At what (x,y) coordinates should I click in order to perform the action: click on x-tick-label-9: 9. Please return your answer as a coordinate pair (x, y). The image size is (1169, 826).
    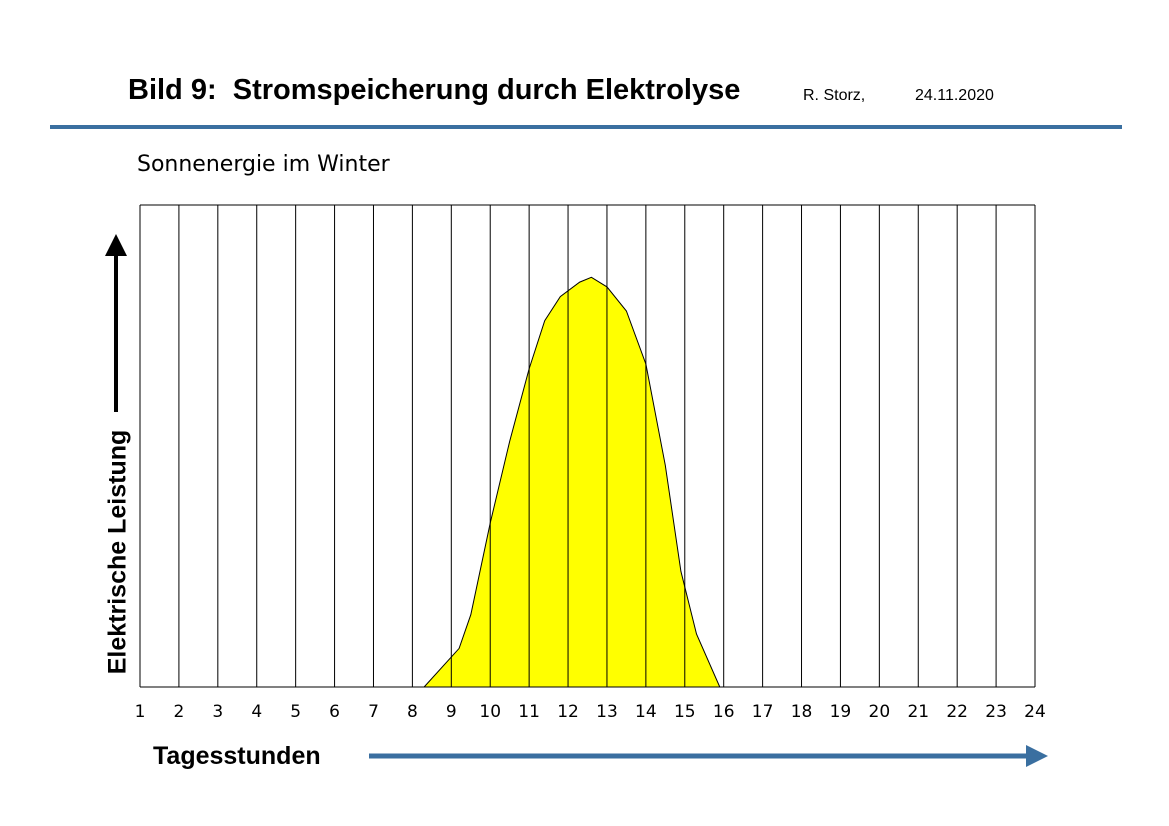
    Looking at the image, I should click on (451, 712).